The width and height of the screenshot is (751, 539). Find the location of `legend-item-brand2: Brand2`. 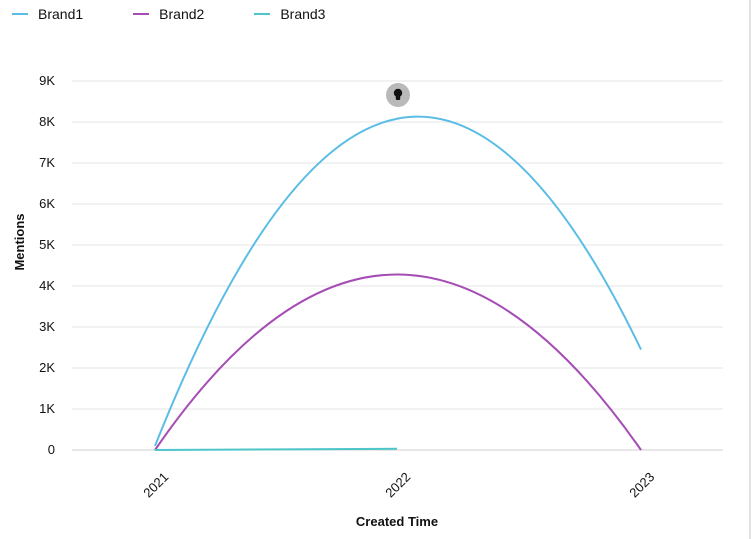

legend-item-brand2: Brand2 is located at coordinates (168, 14).